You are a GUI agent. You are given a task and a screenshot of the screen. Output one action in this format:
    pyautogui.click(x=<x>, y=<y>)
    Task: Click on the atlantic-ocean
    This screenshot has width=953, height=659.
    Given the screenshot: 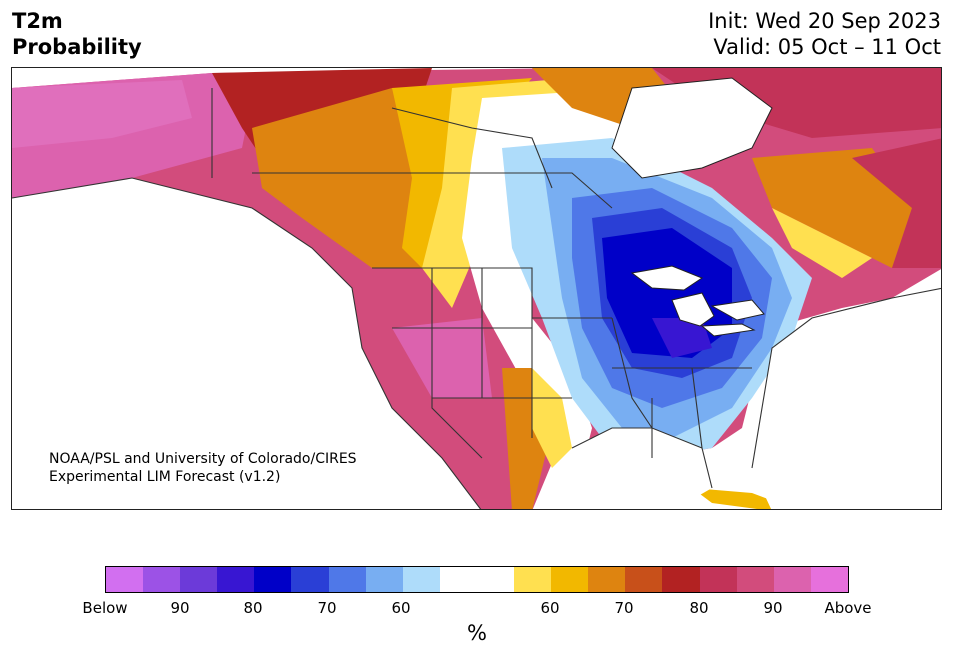 What is the action you would take?
    pyautogui.click(x=846, y=398)
    